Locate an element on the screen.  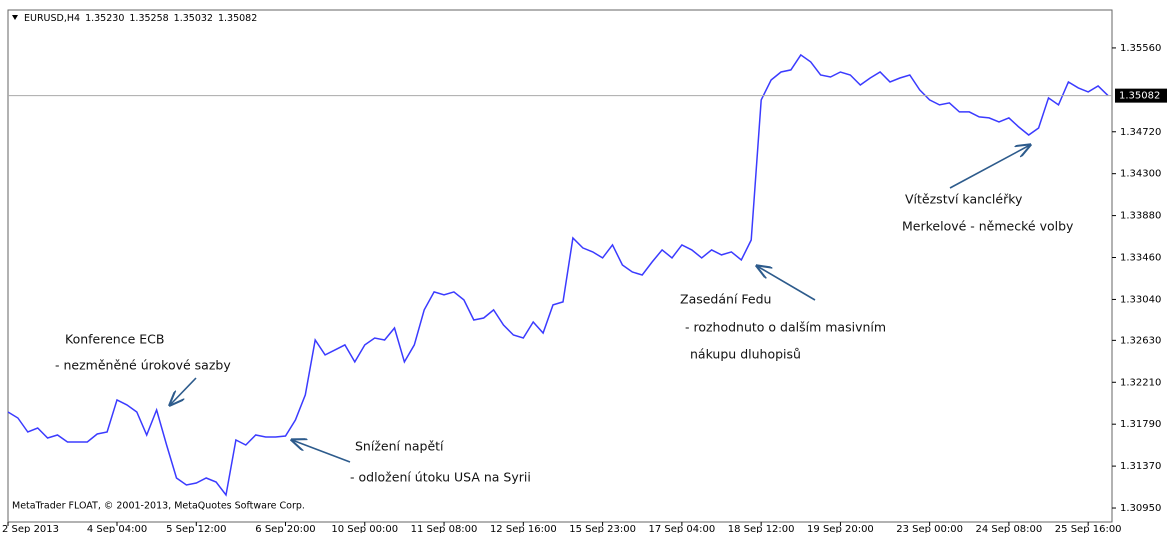
y-tick-label: 1.31790 is located at coordinates (1140, 424).